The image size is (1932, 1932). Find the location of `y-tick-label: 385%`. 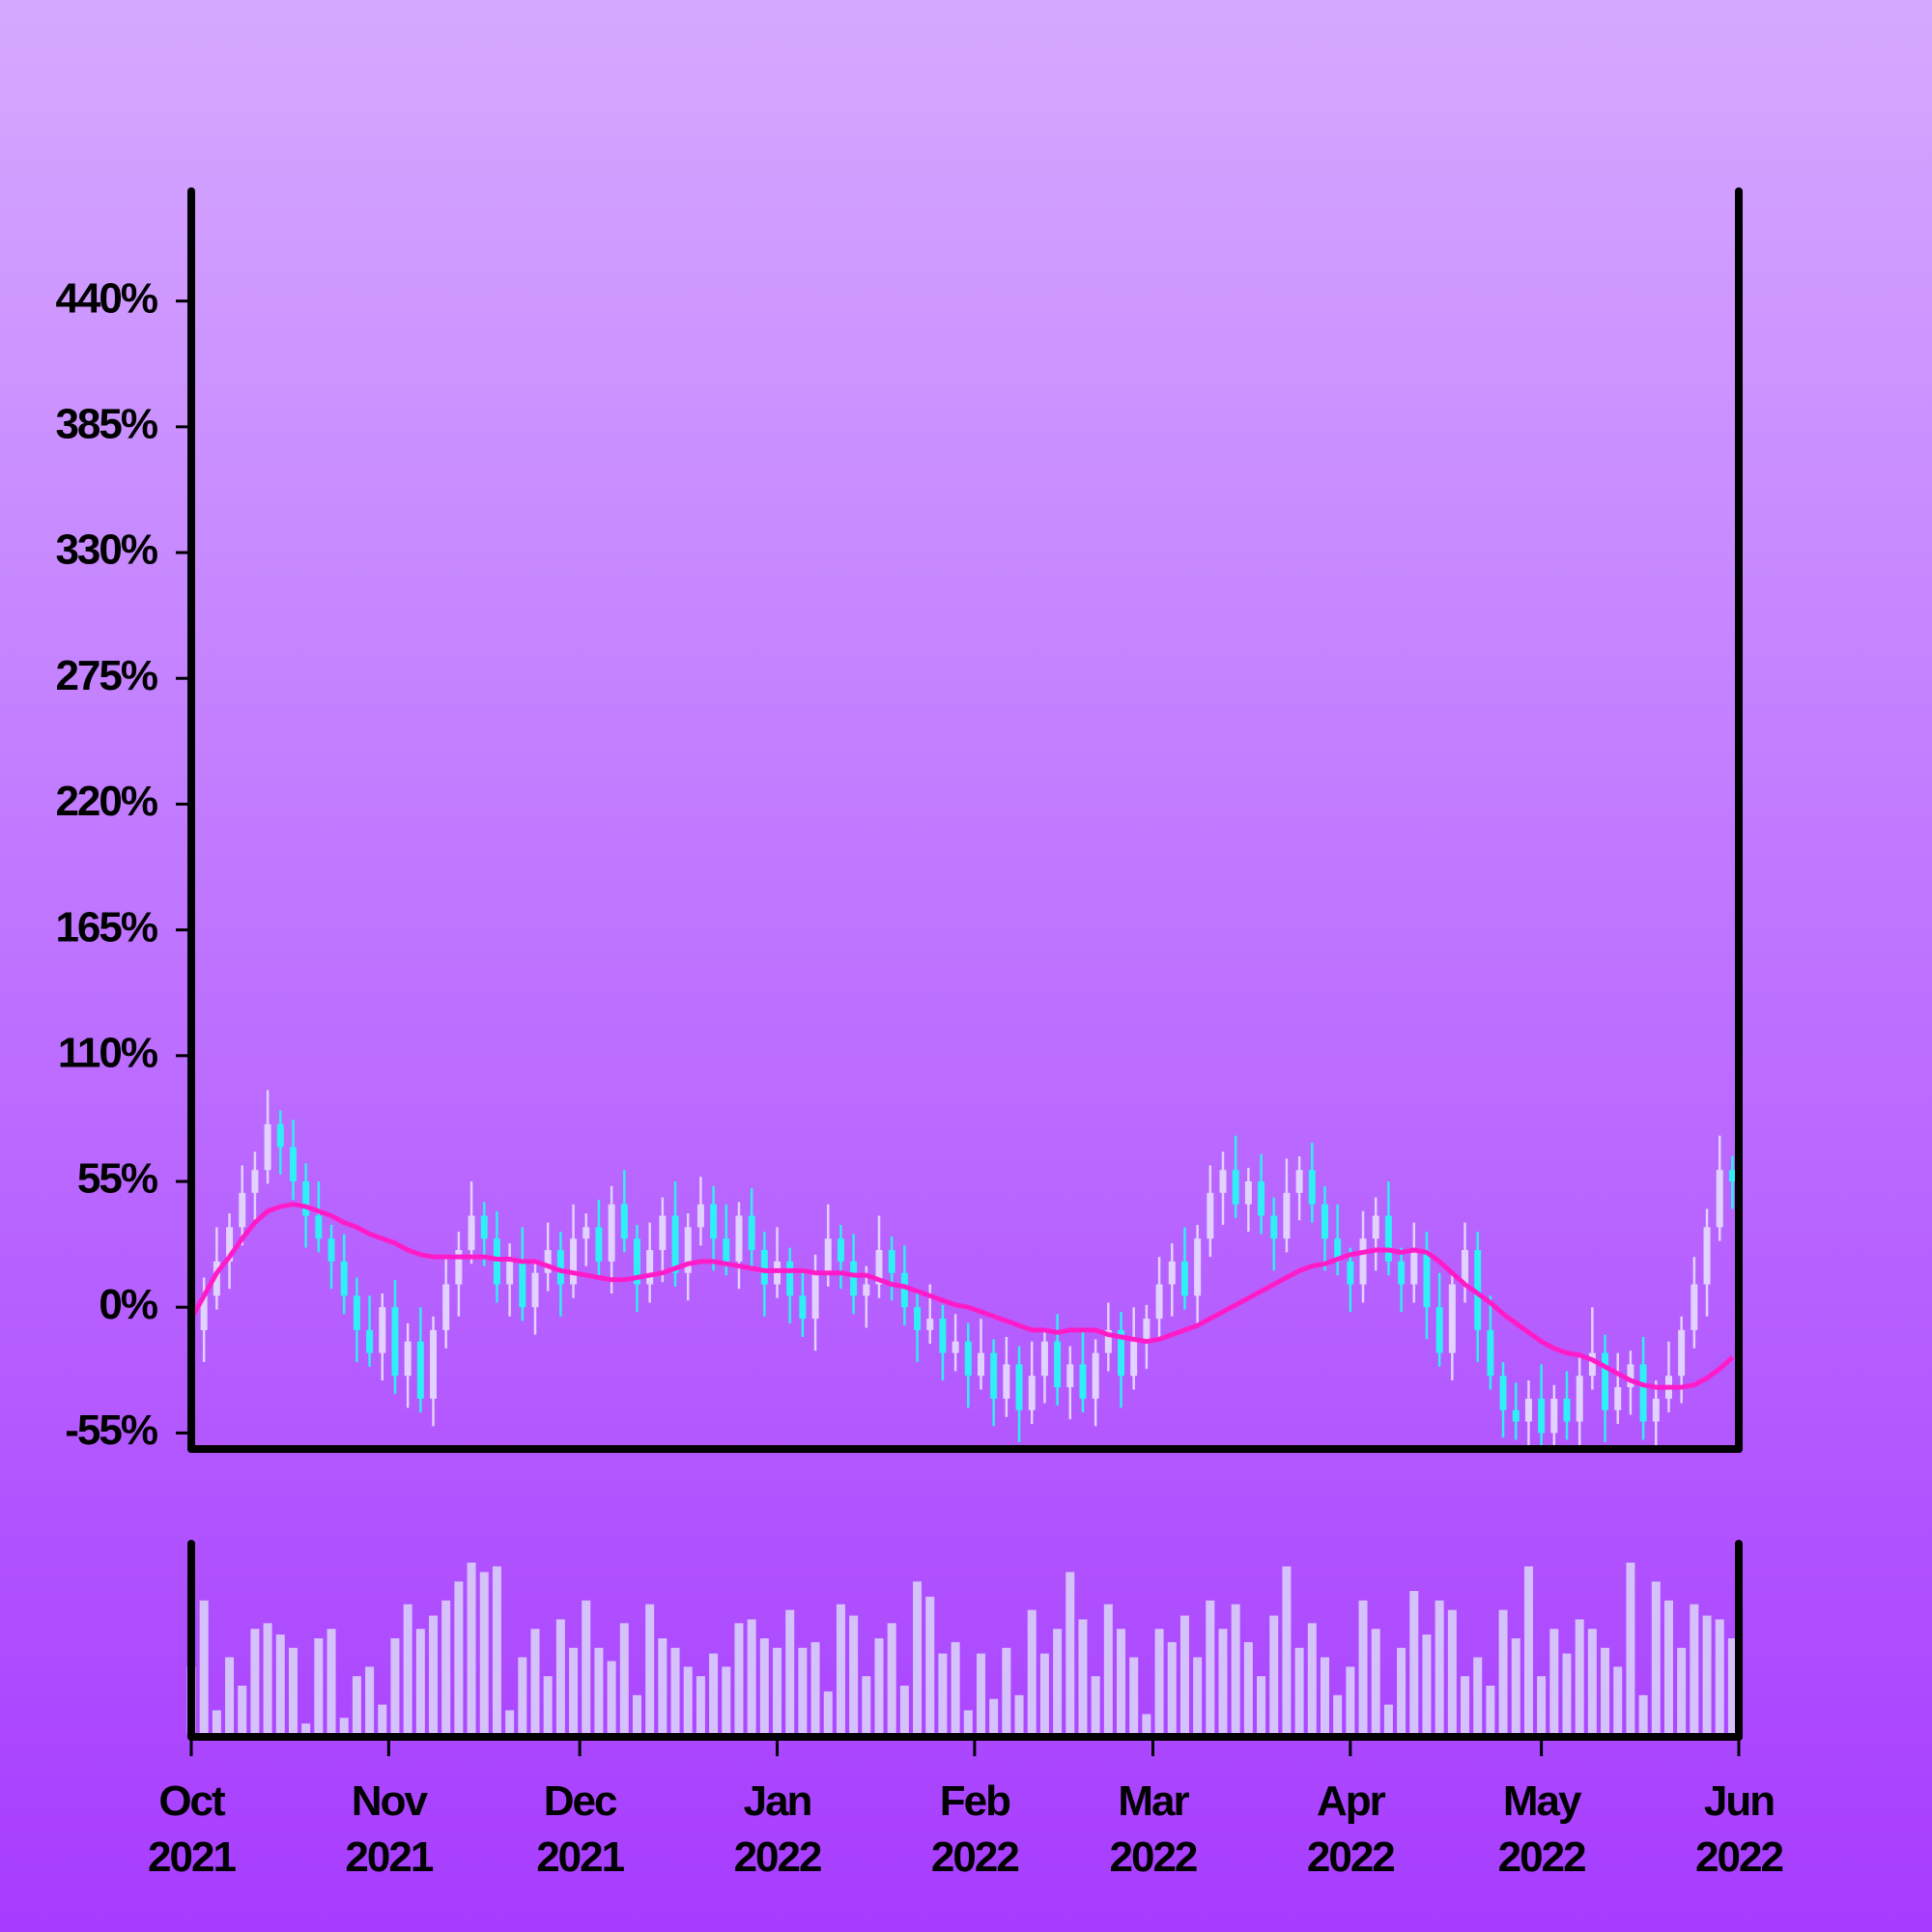

y-tick-label: 385% is located at coordinates (105, 423).